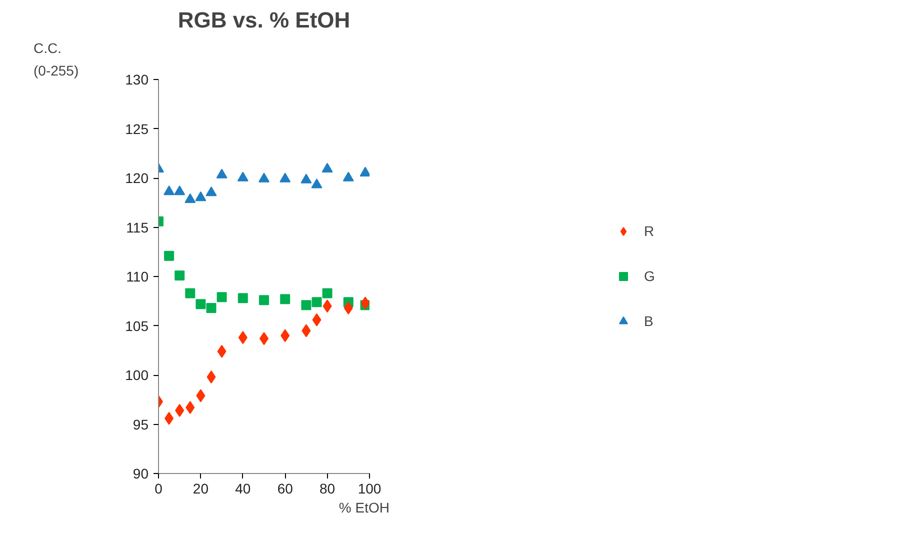  Describe the element at coordinates (137, 326) in the screenshot. I see `y-tick-label: 105` at that location.